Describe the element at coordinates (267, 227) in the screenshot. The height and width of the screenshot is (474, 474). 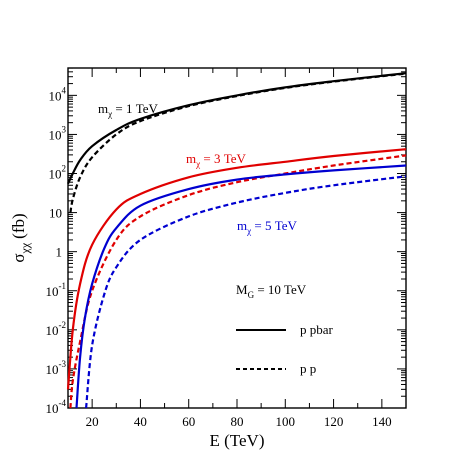
I see `annotation-m5: mχ = 5 TeV` at that location.